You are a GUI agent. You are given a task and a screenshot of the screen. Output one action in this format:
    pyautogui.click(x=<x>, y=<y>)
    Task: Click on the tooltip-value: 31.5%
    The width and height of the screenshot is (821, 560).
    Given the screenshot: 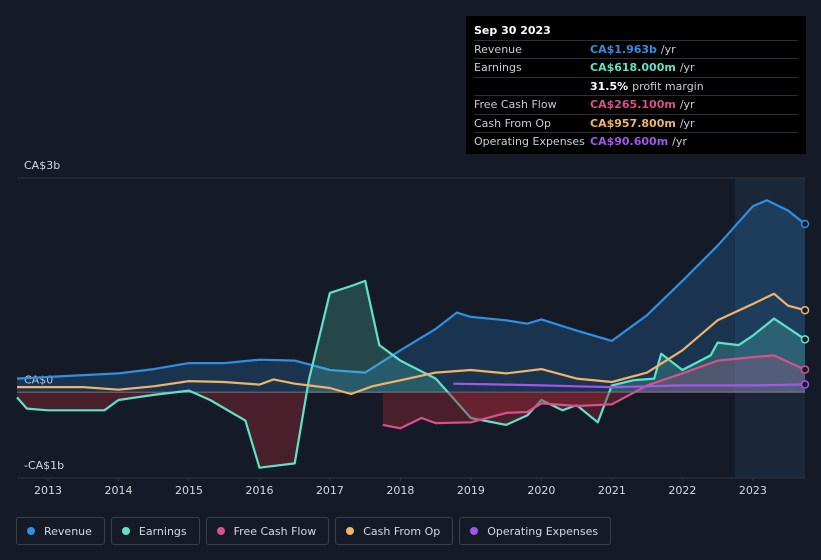 What is the action you would take?
    pyautogui.click(x=609, y=86)
    